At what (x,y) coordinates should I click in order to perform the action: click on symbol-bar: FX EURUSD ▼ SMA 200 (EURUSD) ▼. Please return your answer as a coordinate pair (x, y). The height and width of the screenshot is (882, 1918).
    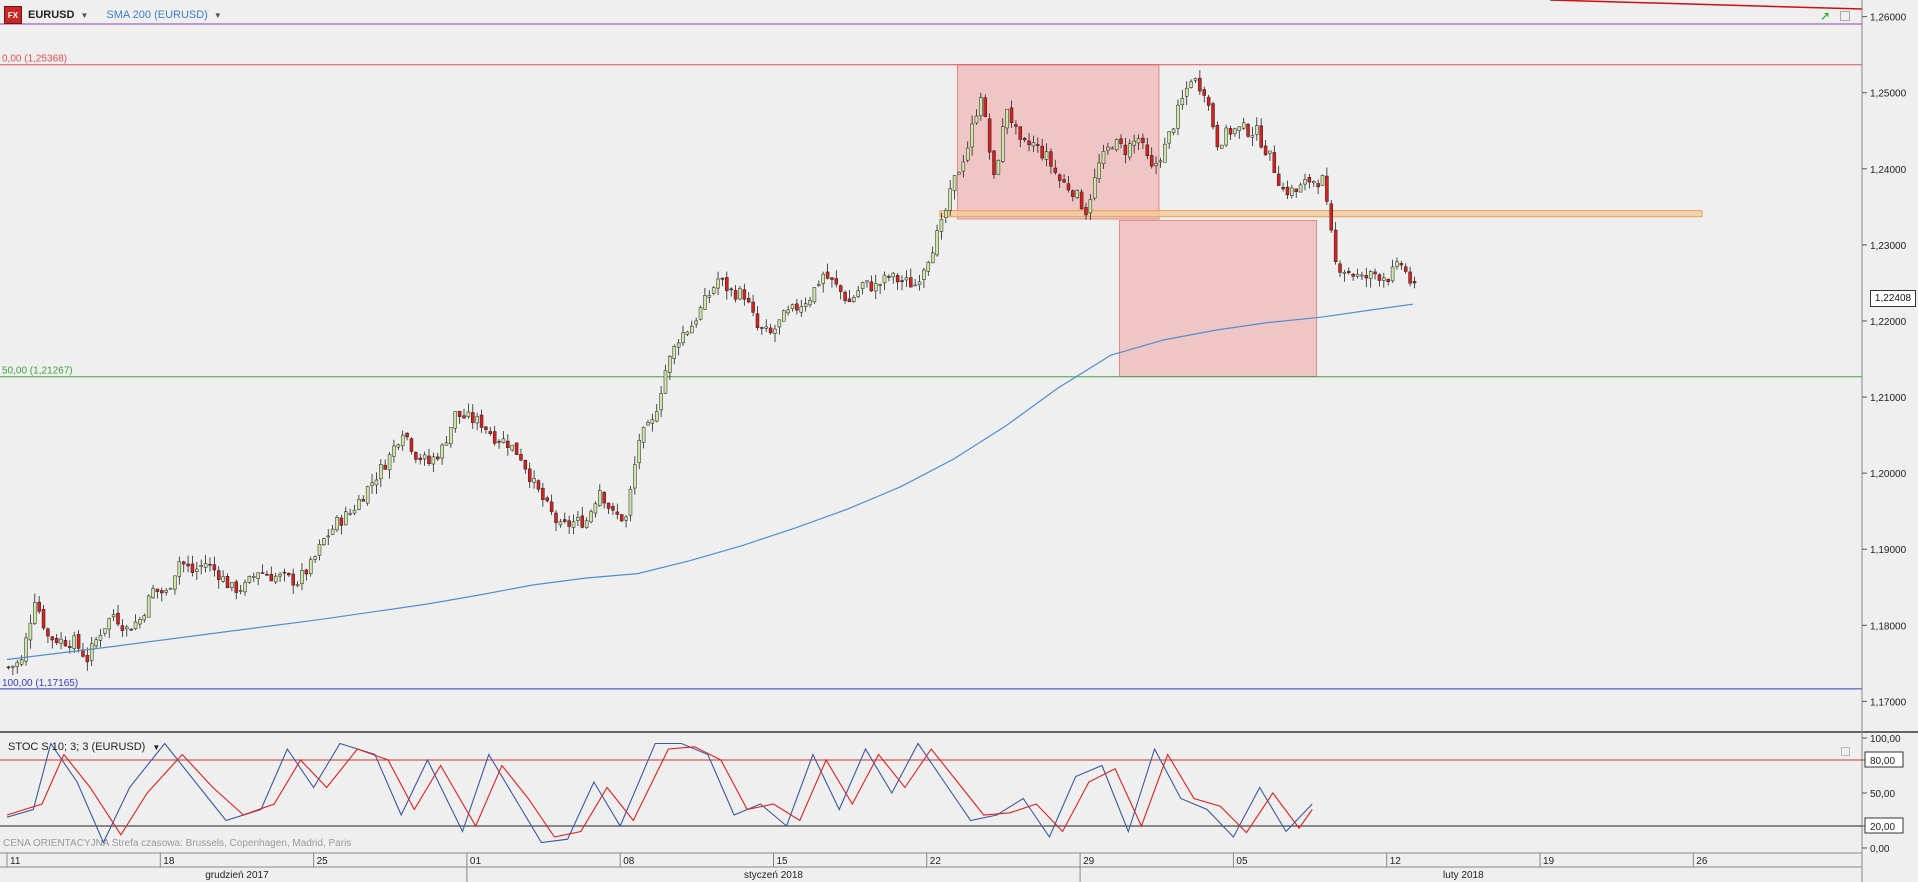
    Looking at the image, I should click on (111, 15).